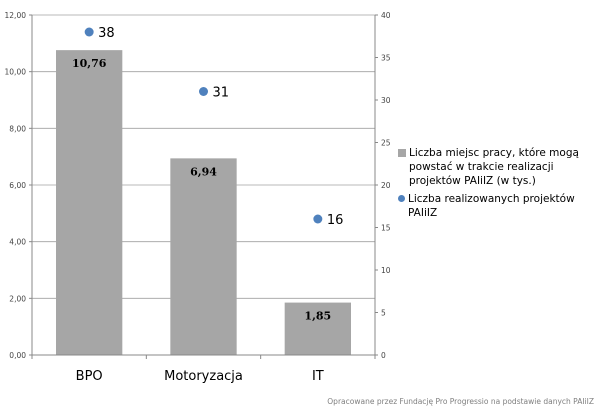 The height and width of the screenshot is (413, 606). What do you see at coordinates (386, 100) in the screenshot?
I see `right-tick-label: 30` at bounding box center [386, 100].